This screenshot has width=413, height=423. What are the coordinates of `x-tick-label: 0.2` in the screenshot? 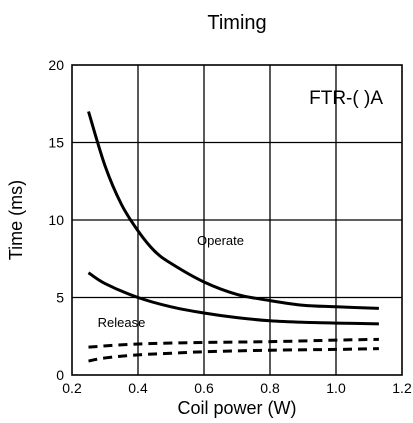 It's located at (72, 388).